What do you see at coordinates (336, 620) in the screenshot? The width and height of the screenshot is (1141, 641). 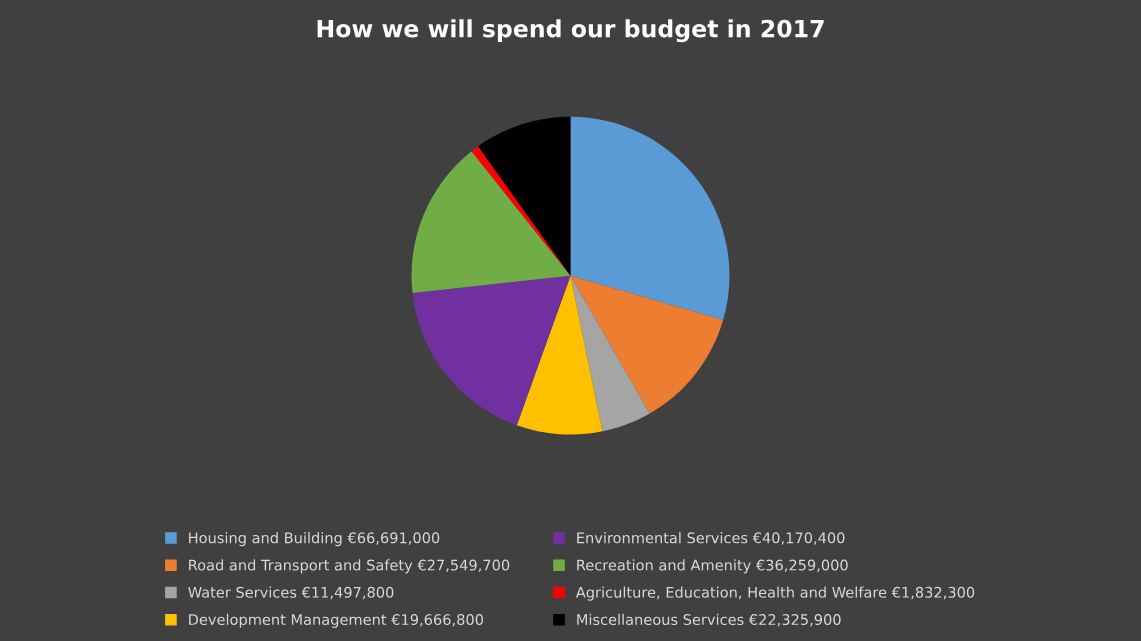 I see `legend-label: Development Management €19,666,800` at bounding box center [336, 620].